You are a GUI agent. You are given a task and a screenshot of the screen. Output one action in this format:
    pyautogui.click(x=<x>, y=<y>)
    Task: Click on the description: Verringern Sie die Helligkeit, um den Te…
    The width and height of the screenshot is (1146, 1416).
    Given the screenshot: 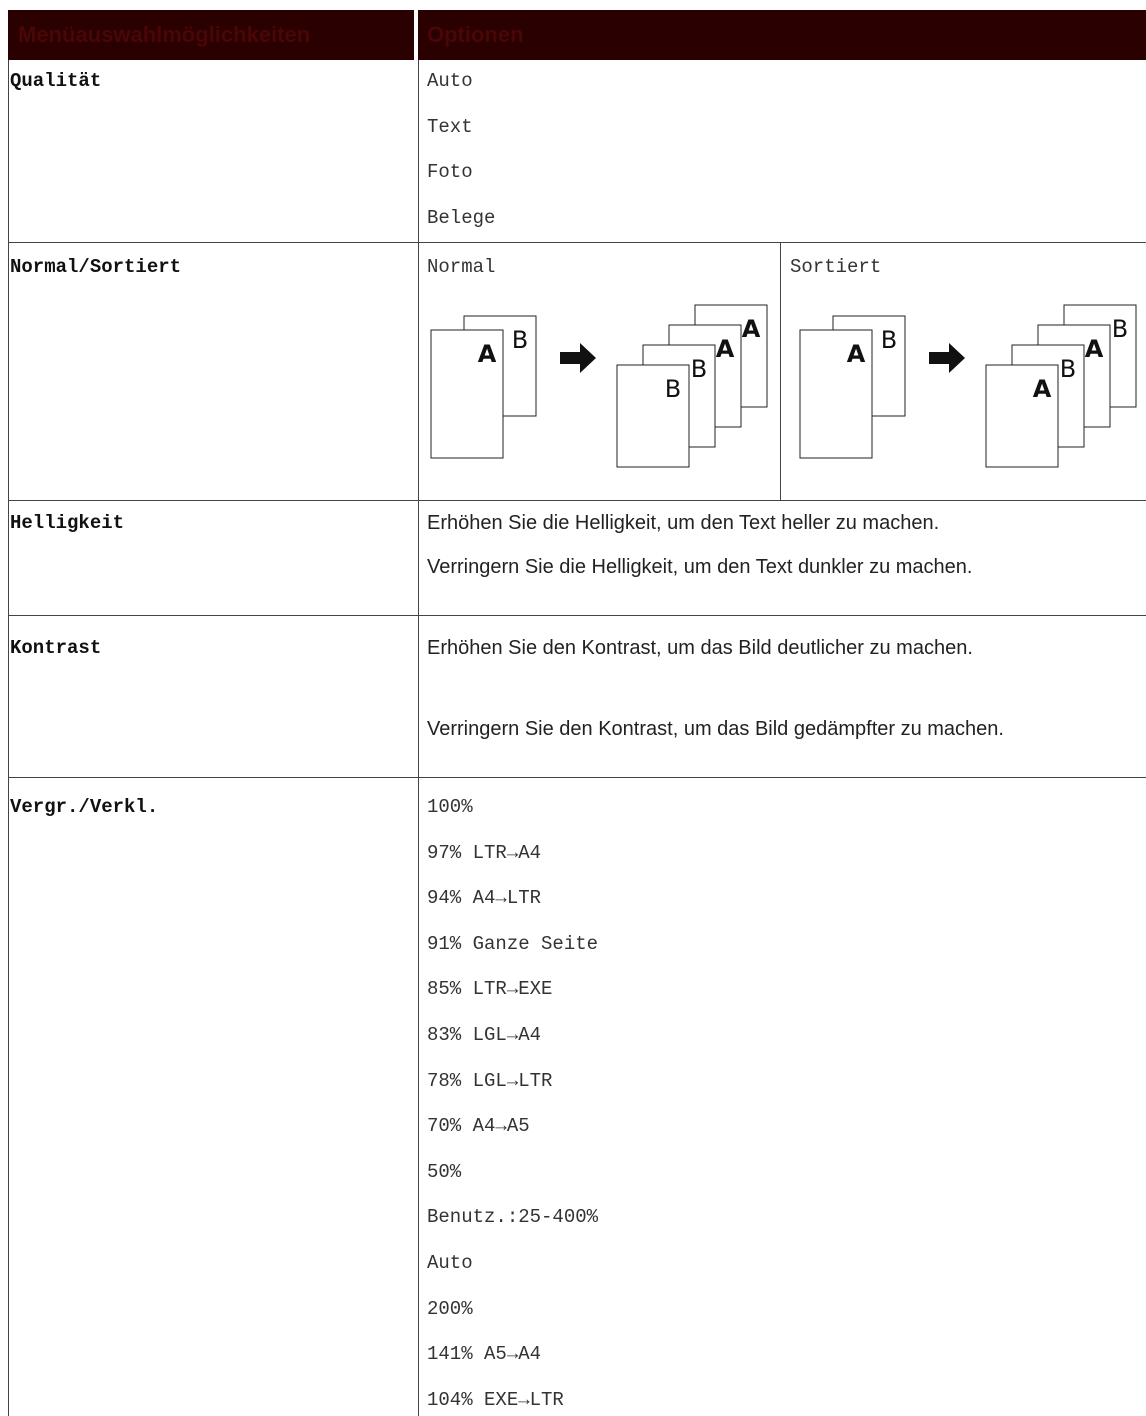 What is the action you would take?
    pyautogui.click(x=700, y=567)
    